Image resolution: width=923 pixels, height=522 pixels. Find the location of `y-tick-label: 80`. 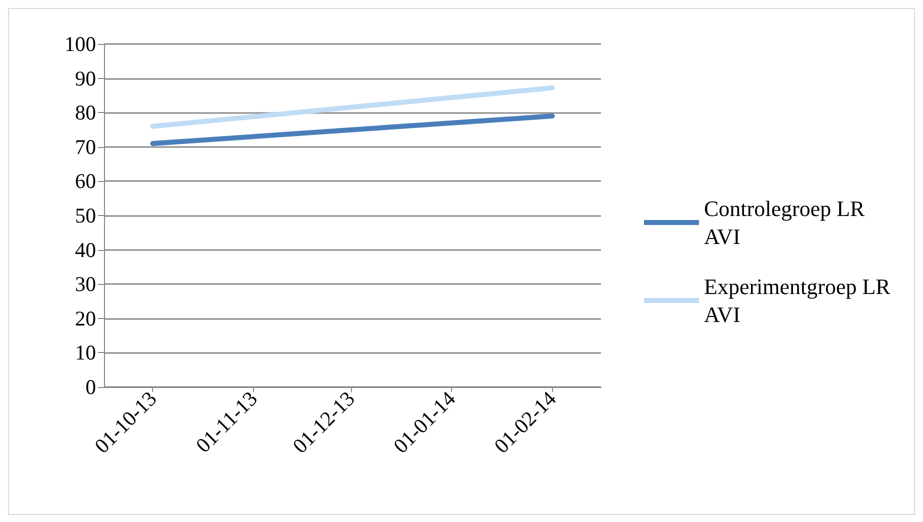

y-tick-label: 80 is located at coordinates (85, 112).